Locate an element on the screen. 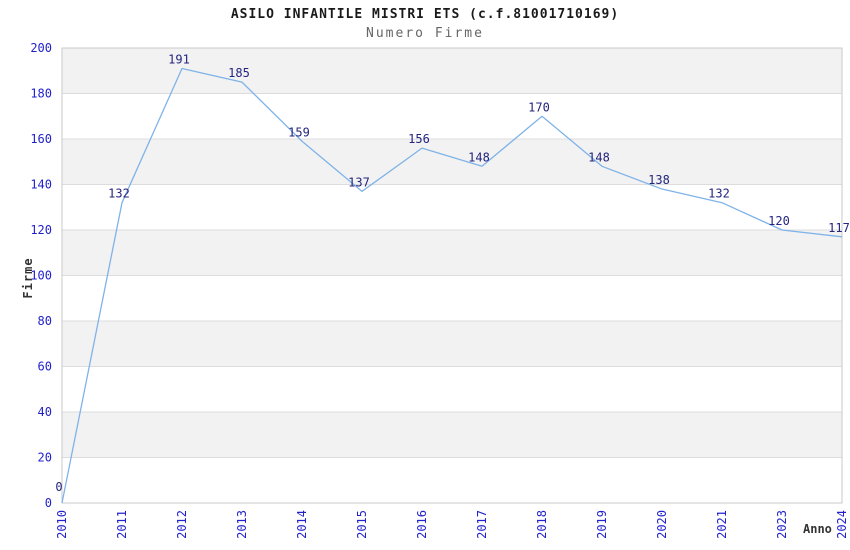  data-label: 137 is located at coordinates (359, 182).